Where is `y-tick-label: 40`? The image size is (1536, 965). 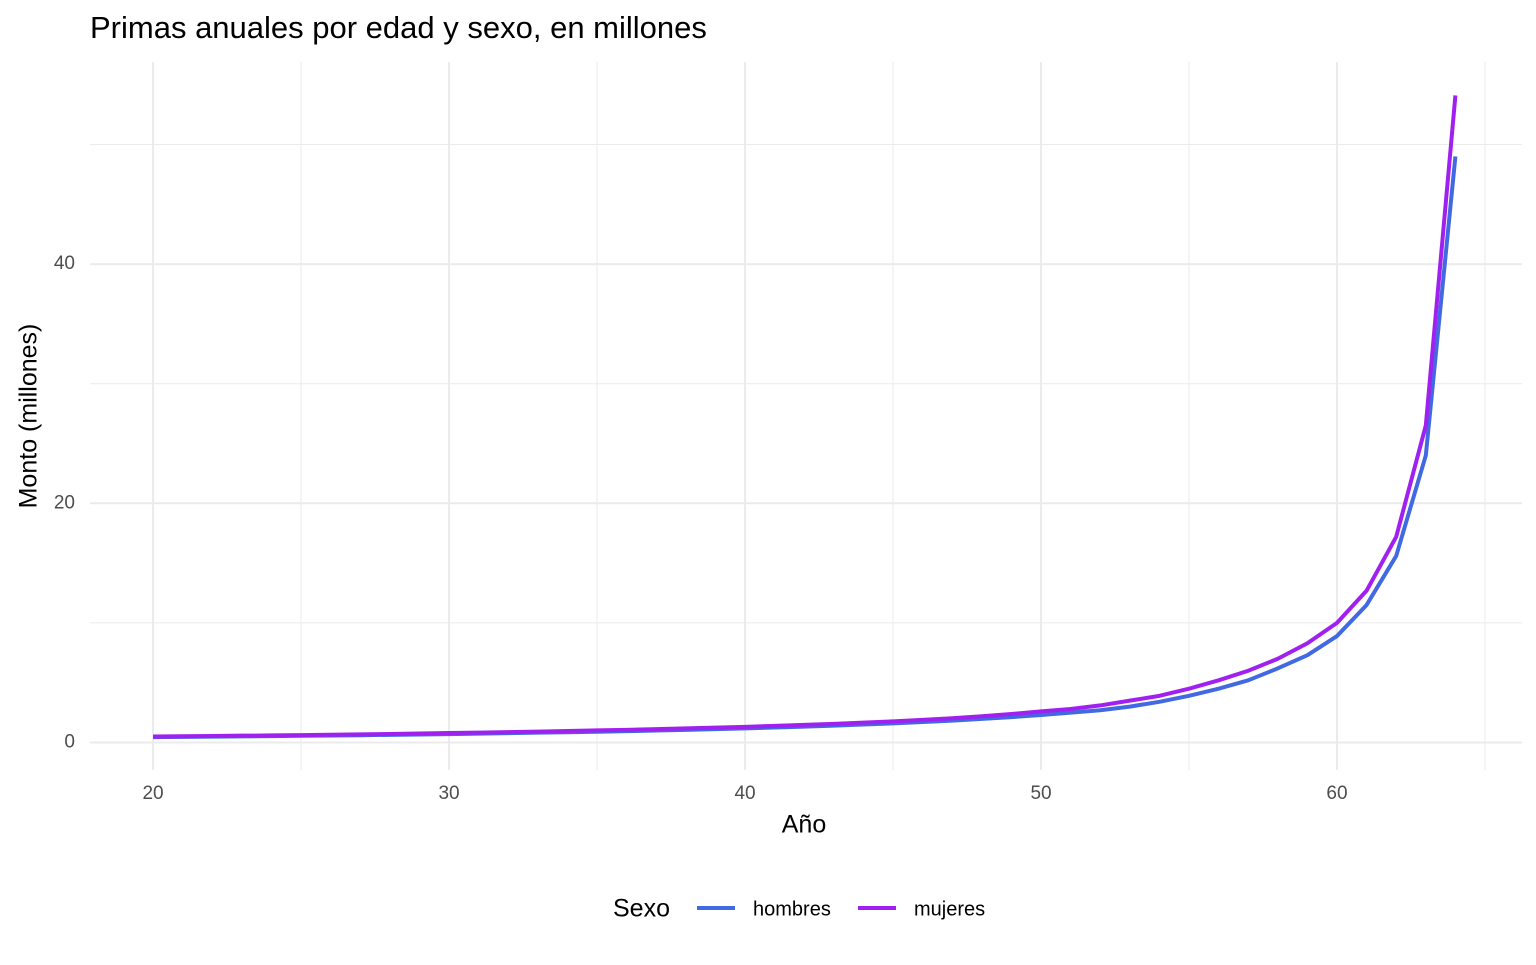
y-tick-label: 40 is located at coordinates (64, 263).